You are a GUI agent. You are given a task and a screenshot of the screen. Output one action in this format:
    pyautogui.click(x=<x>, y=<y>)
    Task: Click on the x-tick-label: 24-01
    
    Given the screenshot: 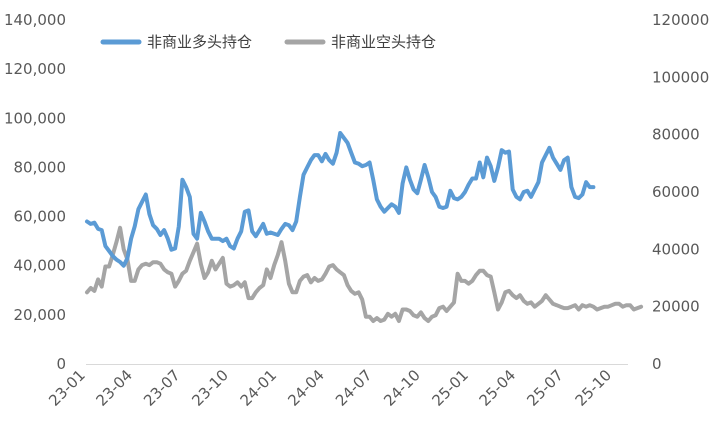 What is the action you would take?
    pyautogui.click(x=259, y=388)
    